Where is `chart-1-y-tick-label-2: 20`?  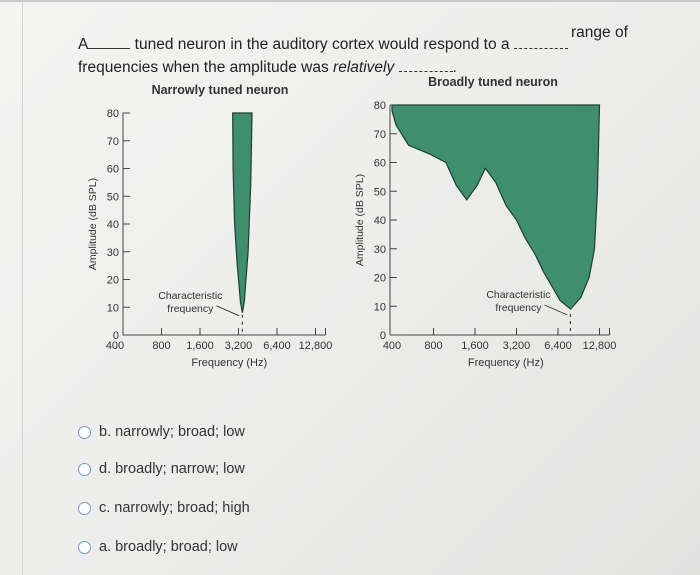
chart-1-y-tick-label-2: 20 is located at coordinates (380, 279).